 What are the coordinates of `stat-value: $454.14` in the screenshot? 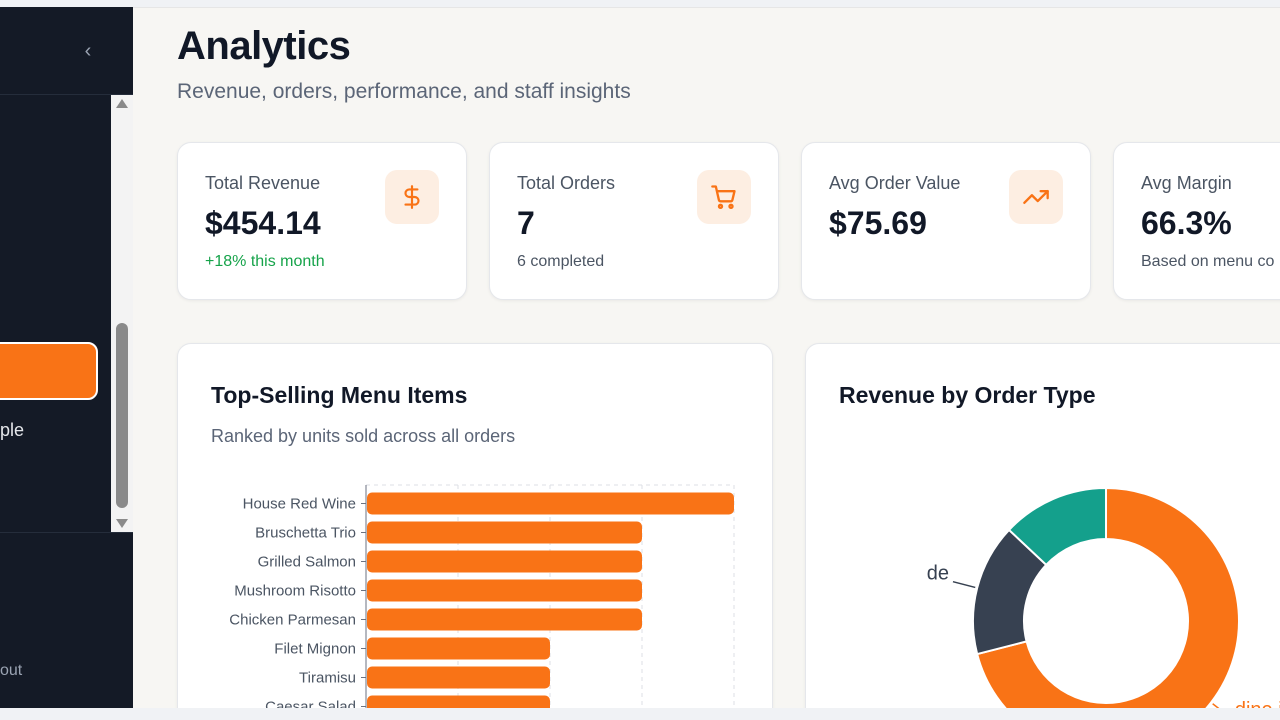 It's located at (263, 223).